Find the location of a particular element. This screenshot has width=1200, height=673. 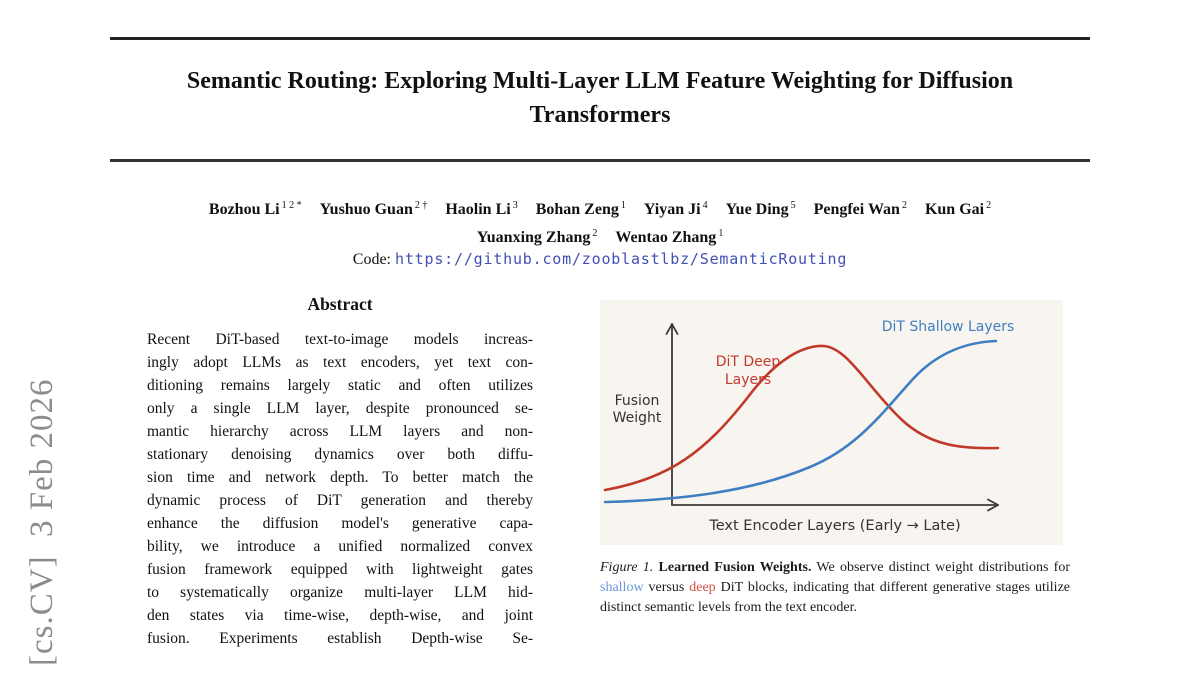

author-name: Kun Gai 2 is located at coordinates (958, 209).